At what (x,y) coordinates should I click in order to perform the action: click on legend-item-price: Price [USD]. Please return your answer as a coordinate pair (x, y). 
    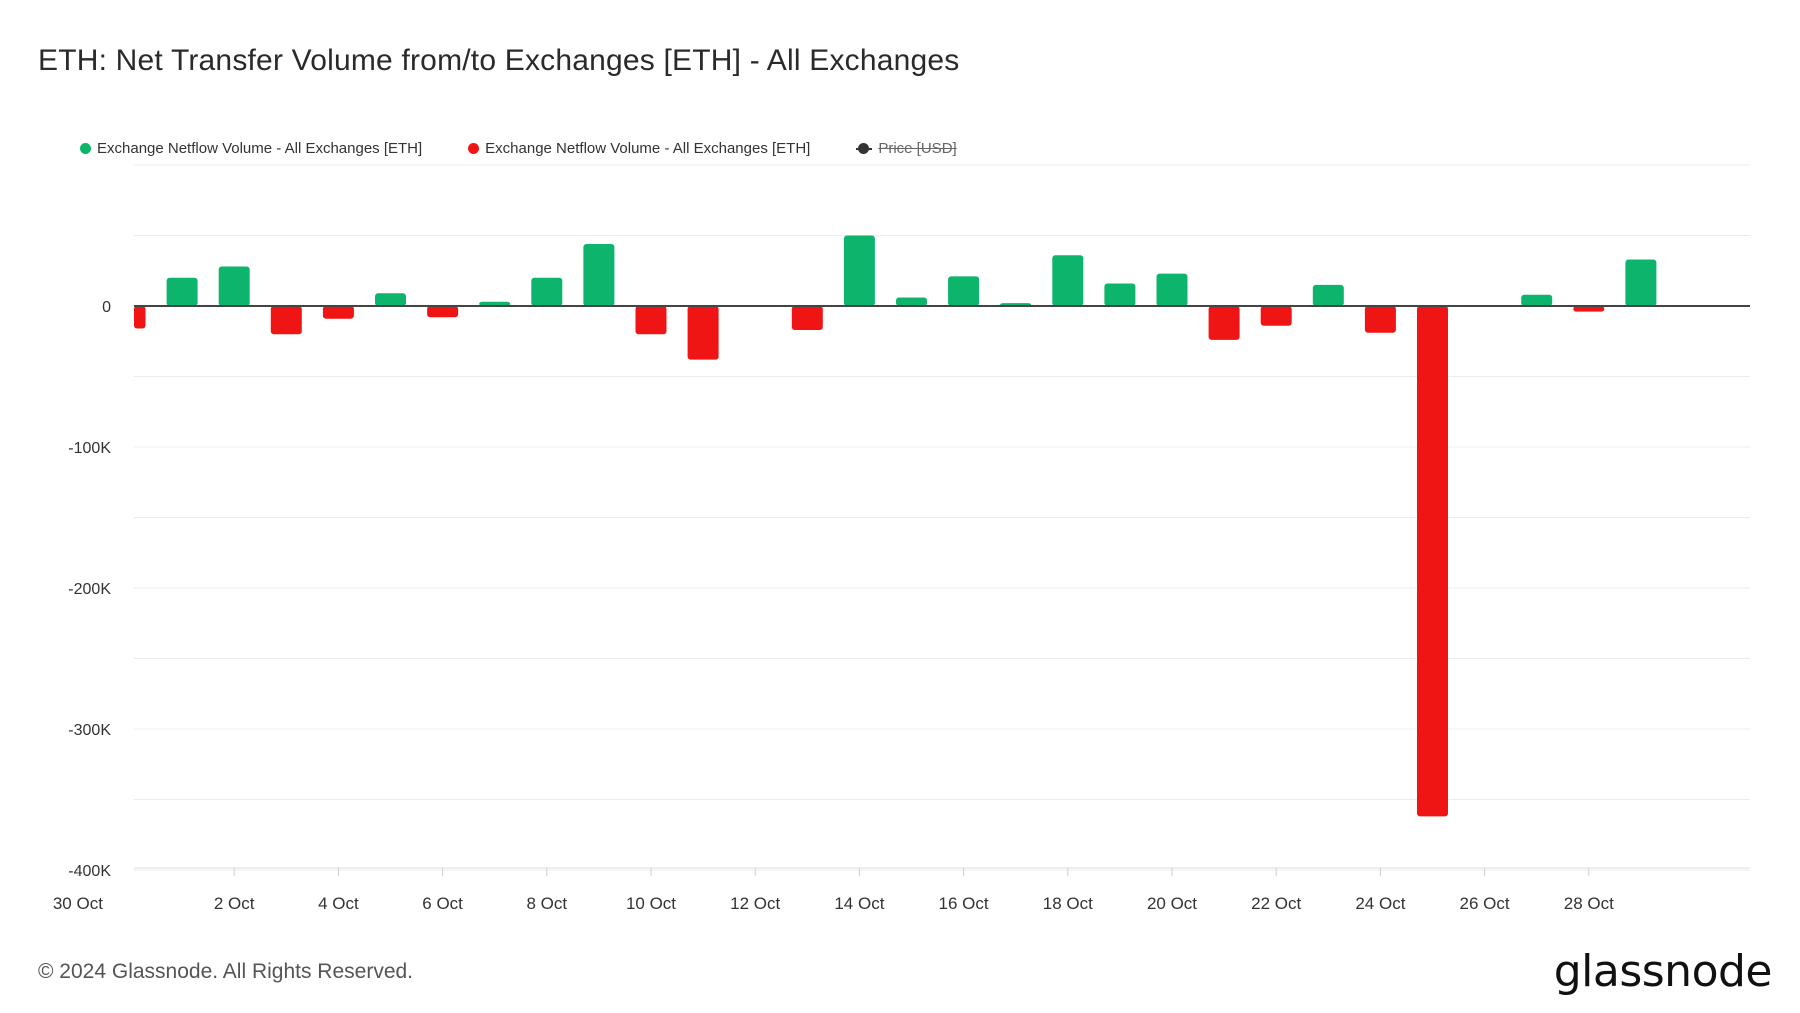
    Looking at the image, I should click on (906, 148).